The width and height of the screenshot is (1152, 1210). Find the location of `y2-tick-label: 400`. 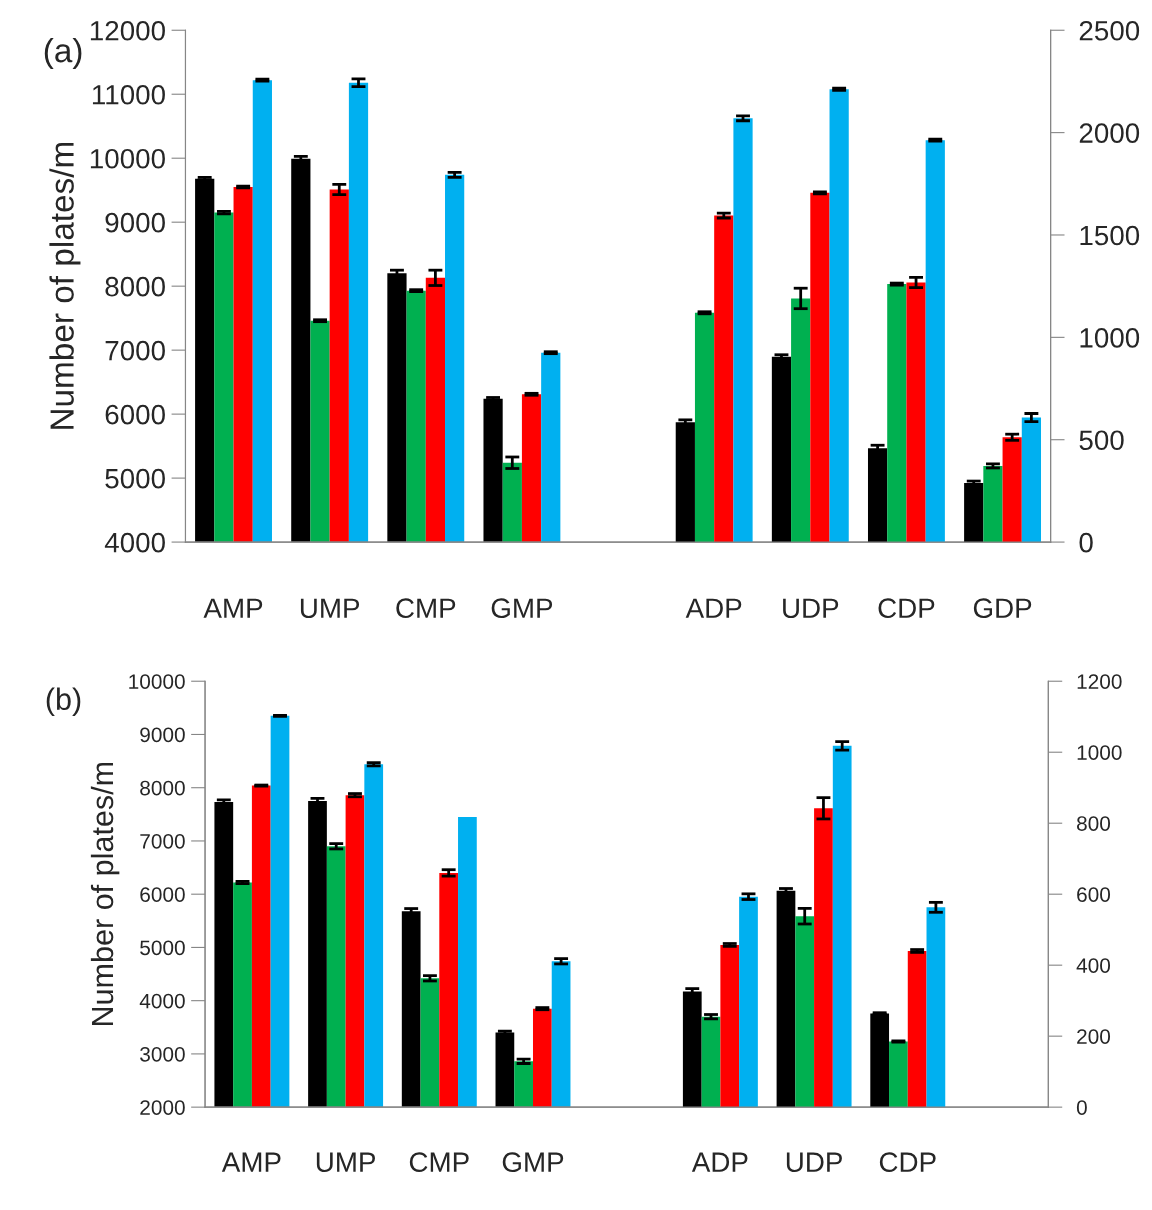

y2-tick-label: 400 is located at coordinates (1093, 965).